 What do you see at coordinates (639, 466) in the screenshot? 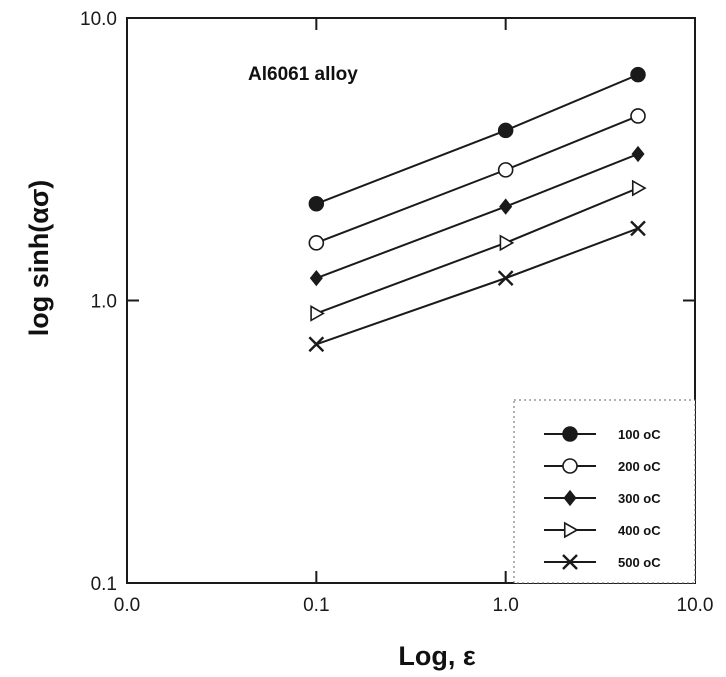
I see `legend-label: 200 oC` at bounding box center [639, 466].